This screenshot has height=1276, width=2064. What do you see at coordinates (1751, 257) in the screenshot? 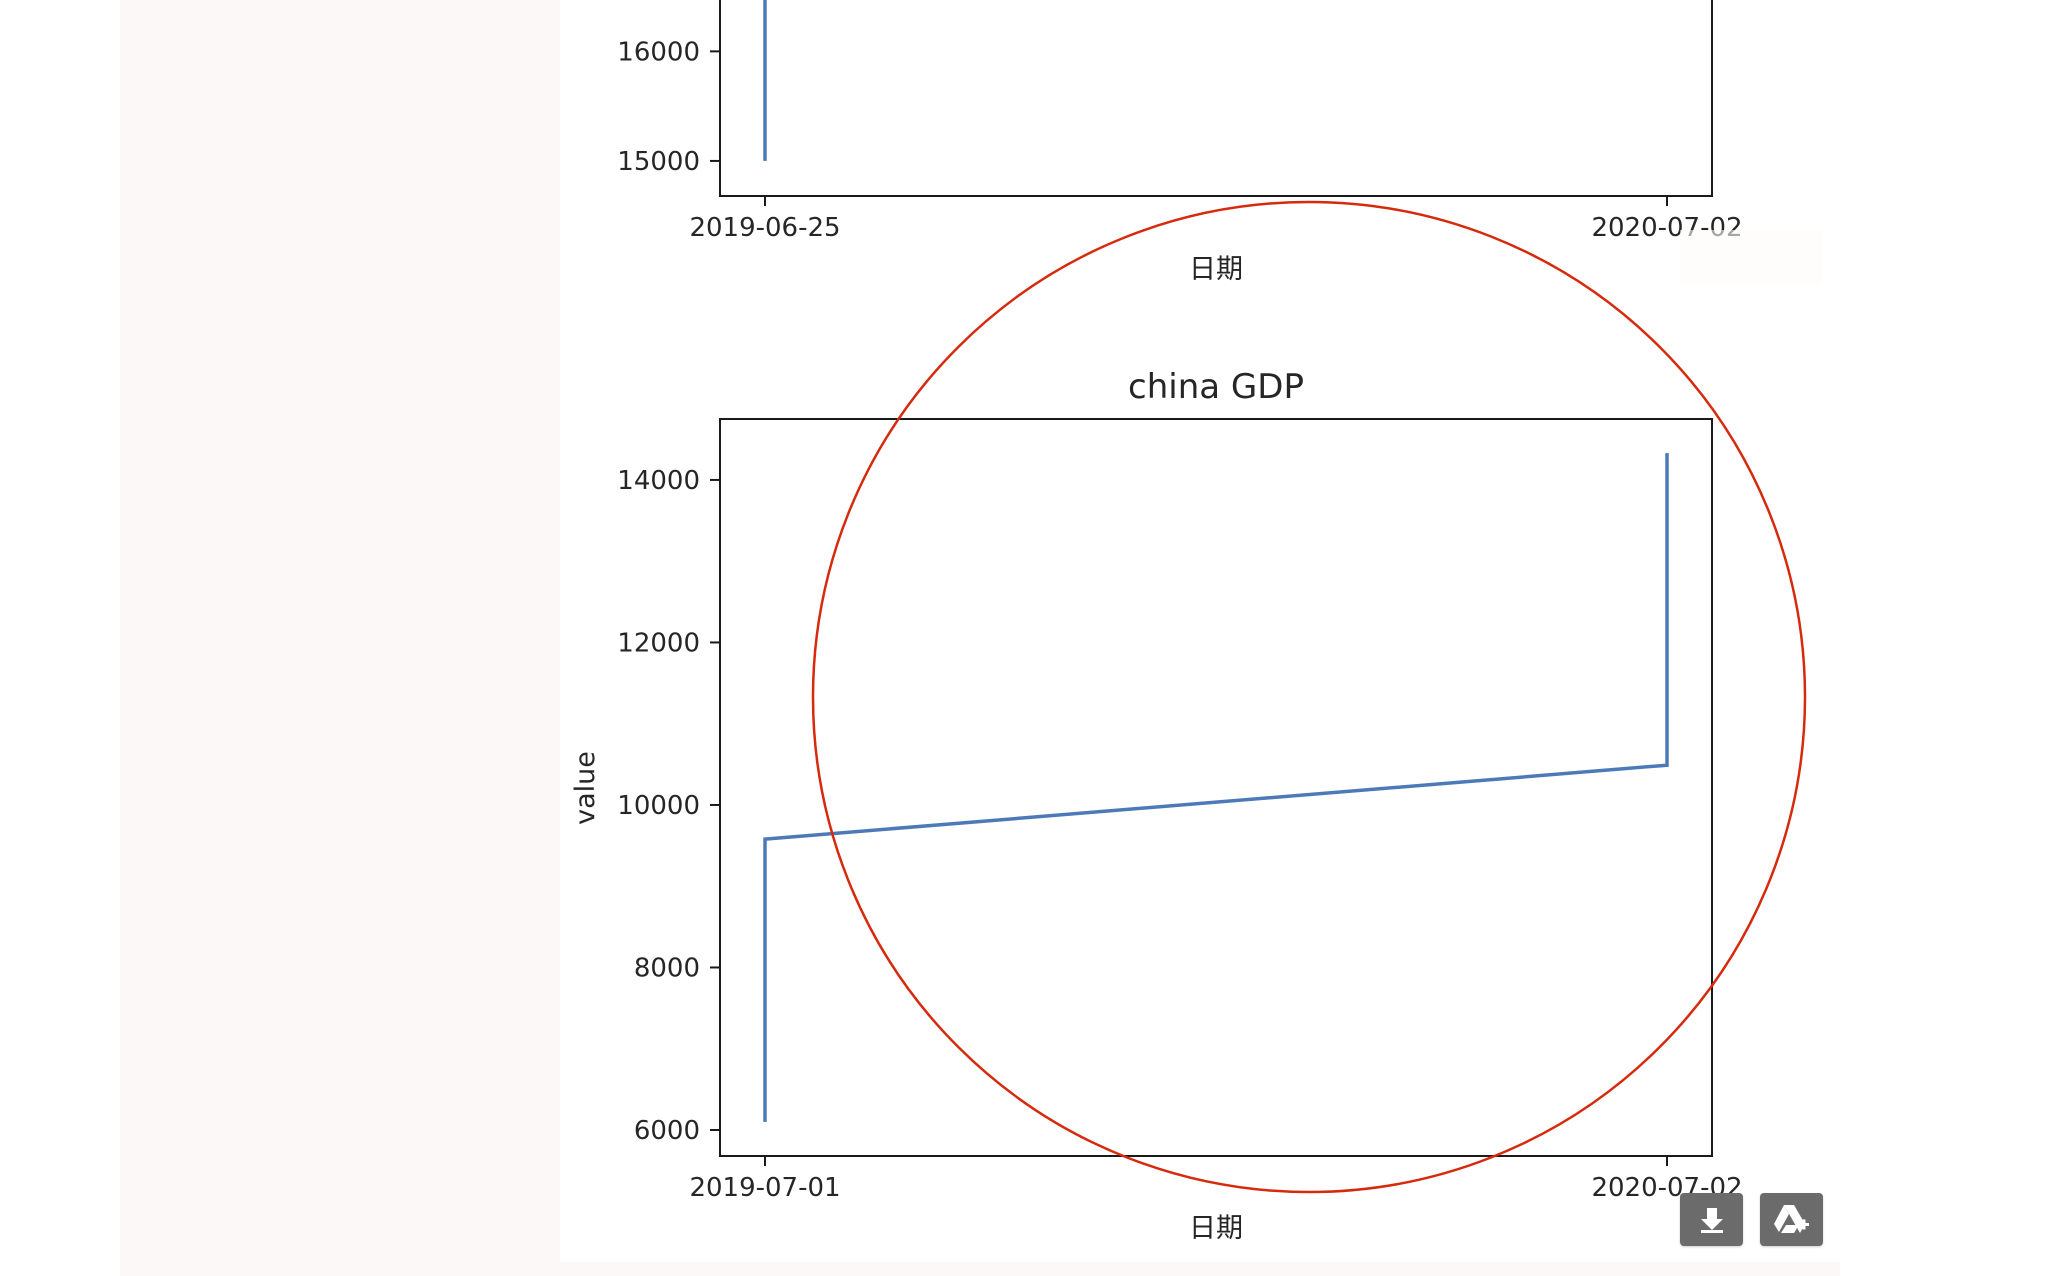
I see `faded-overlay` at bounding box center [1751, 257].